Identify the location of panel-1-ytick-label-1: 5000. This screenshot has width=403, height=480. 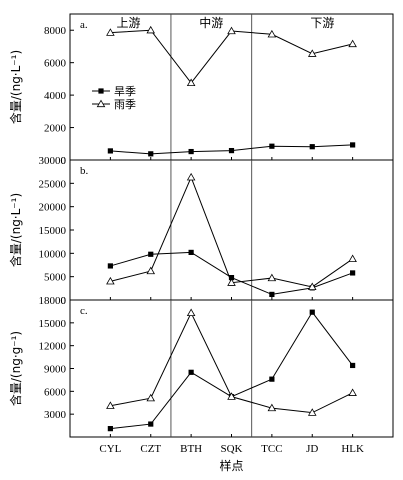
(55, 278).